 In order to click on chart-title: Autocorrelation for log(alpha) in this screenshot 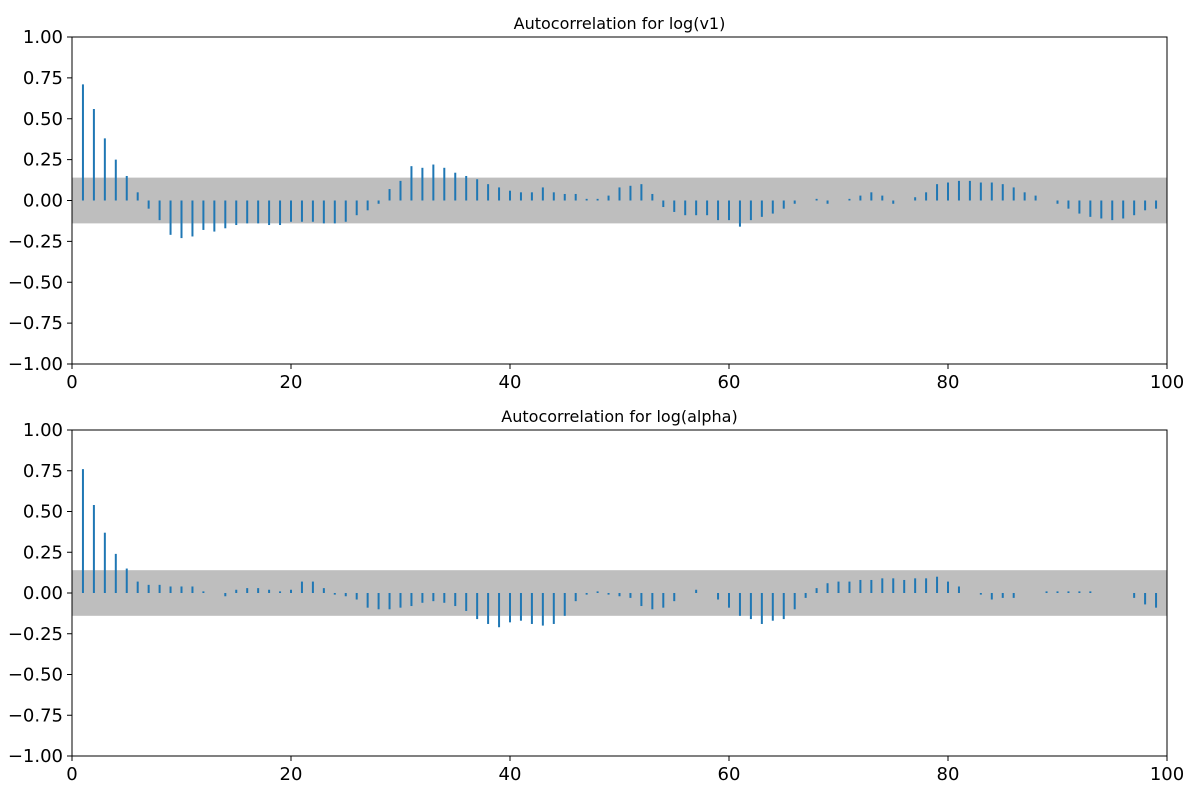, I will do `click(619, 416)`.